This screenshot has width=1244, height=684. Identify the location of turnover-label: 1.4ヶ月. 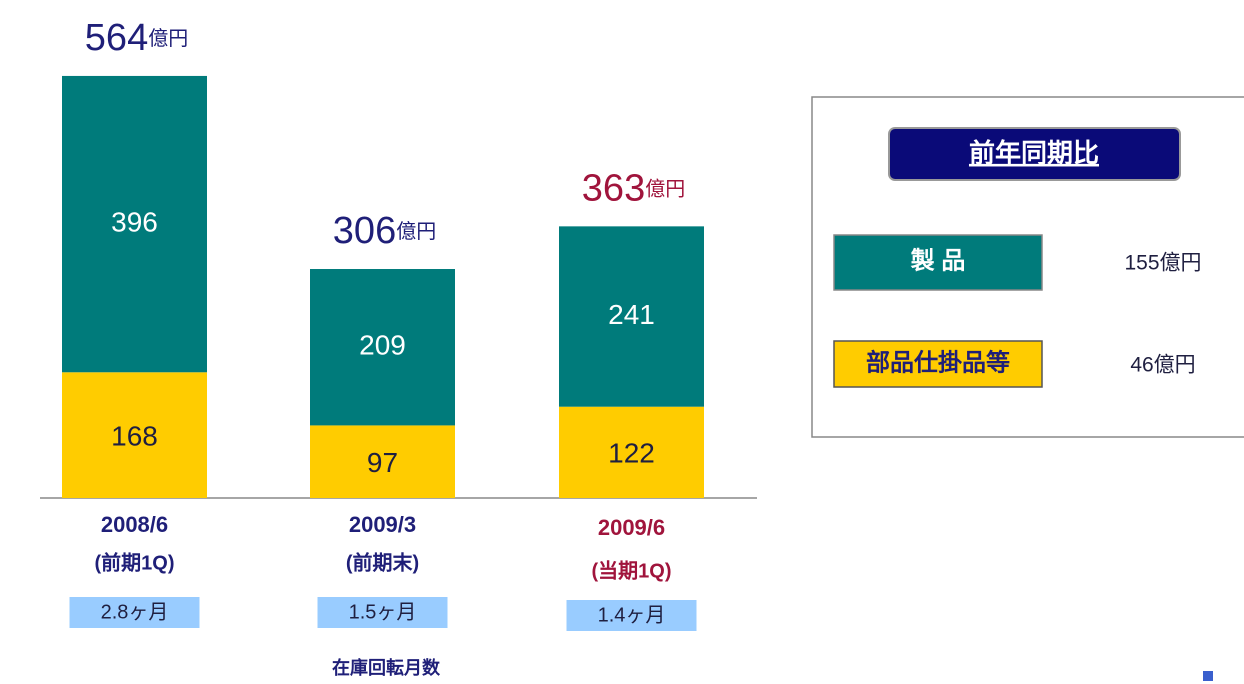
(632, 615).